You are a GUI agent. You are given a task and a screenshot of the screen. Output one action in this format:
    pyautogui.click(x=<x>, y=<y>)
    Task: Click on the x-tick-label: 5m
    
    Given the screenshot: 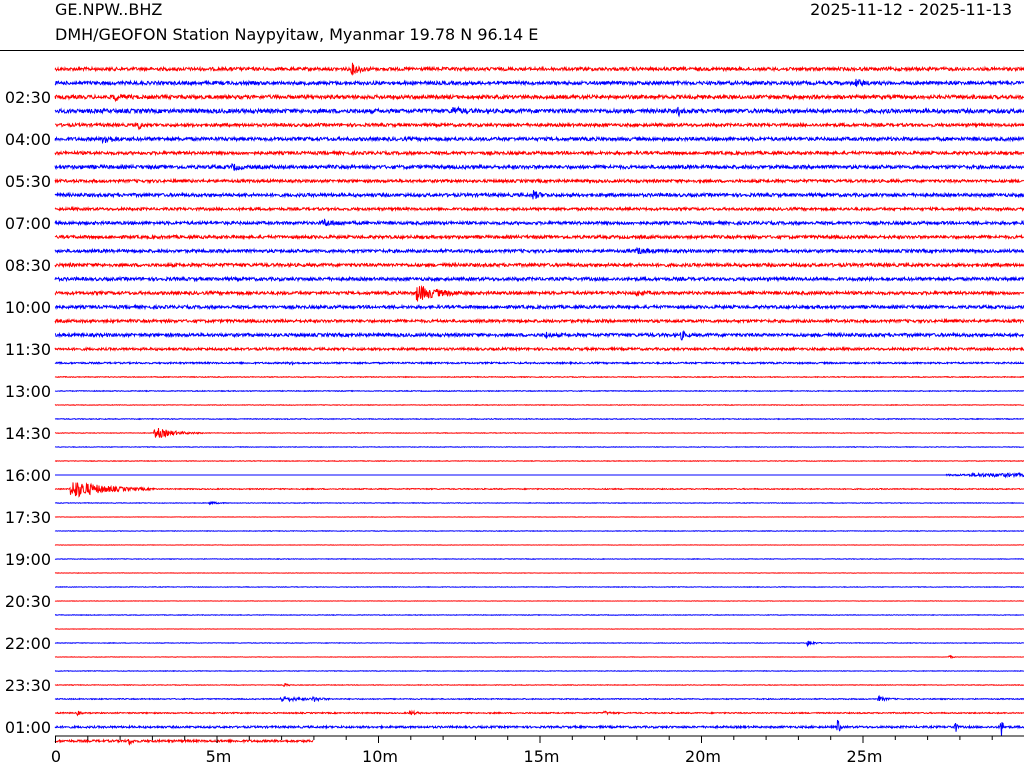 What is the action you would take?
    pyautogui.click(x=219, y=756)
    